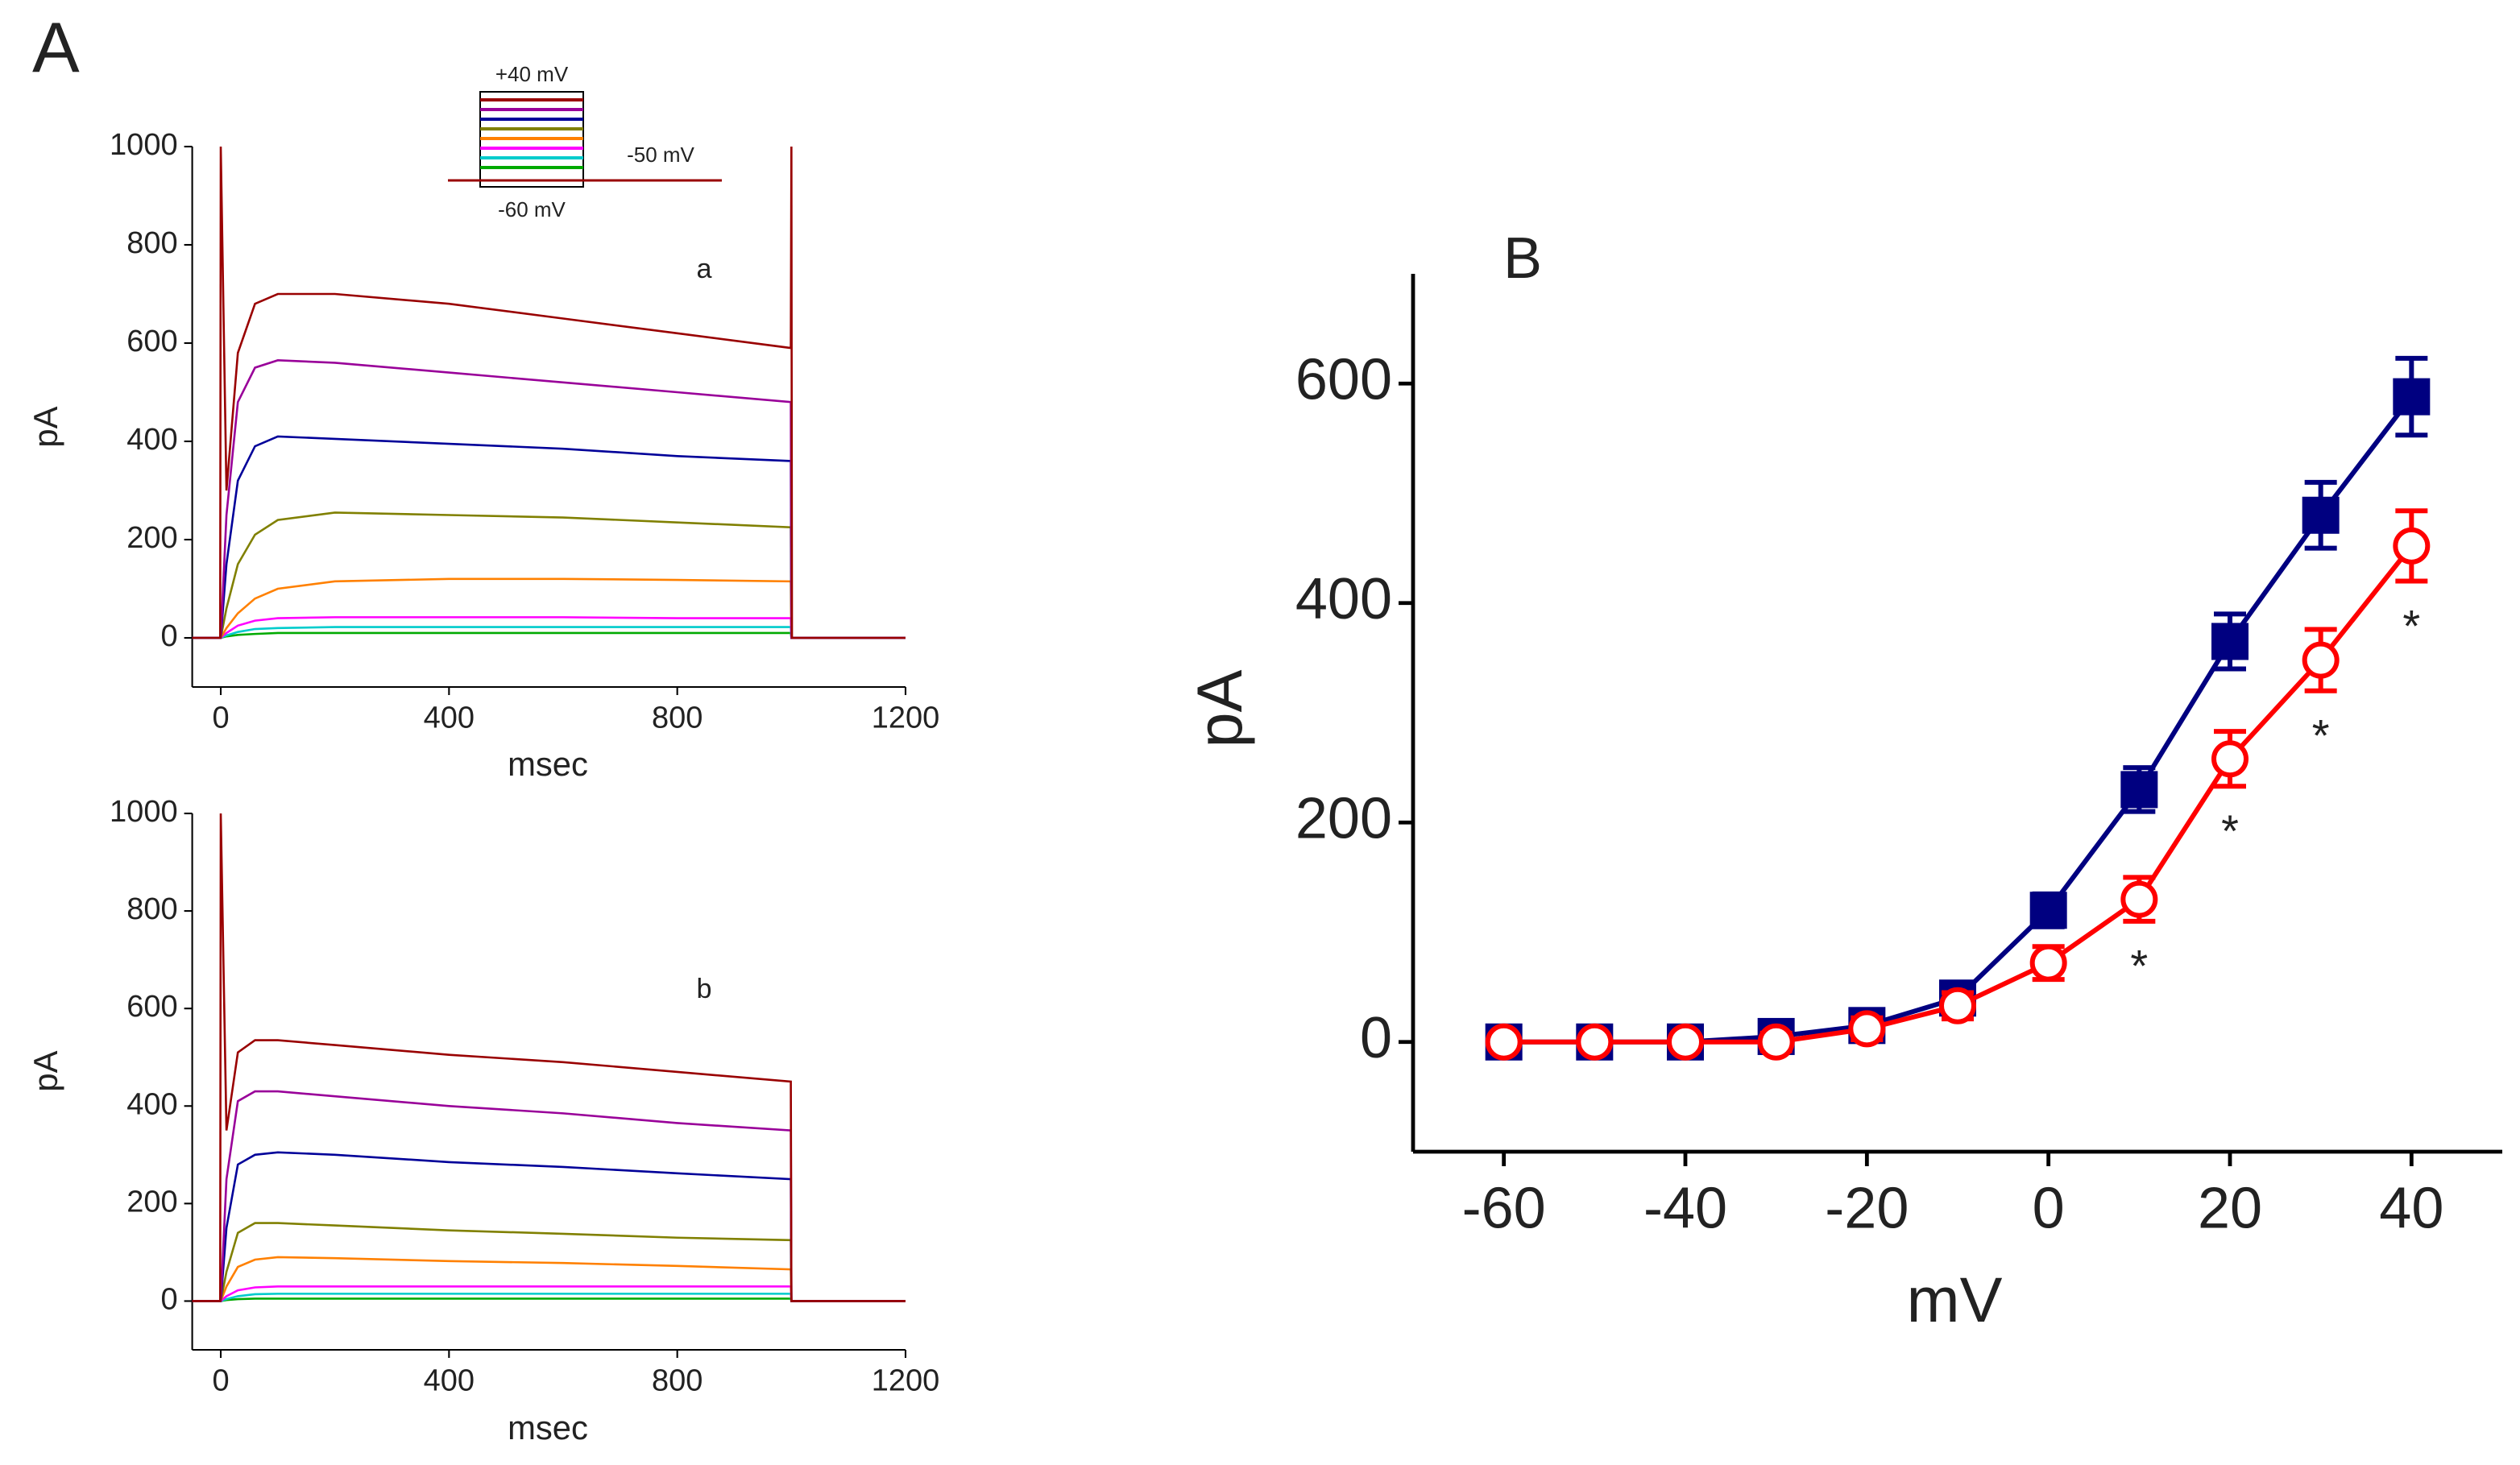 The width and height of the screenshot is (2520, 1465). What do you see at coordinates (2411, 1209) in the screenshot?
I see `x-tick-label: 40` at bounding box center [2411, 1209].